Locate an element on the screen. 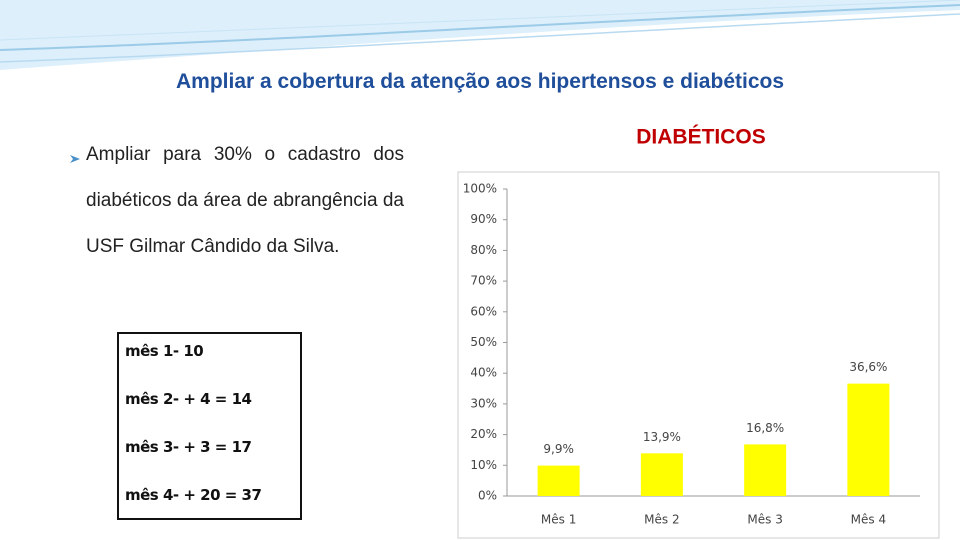 The width and height of the screenshot is (960, 540). x-tick-label: Mês 4 is located at coordinates (868, 520).